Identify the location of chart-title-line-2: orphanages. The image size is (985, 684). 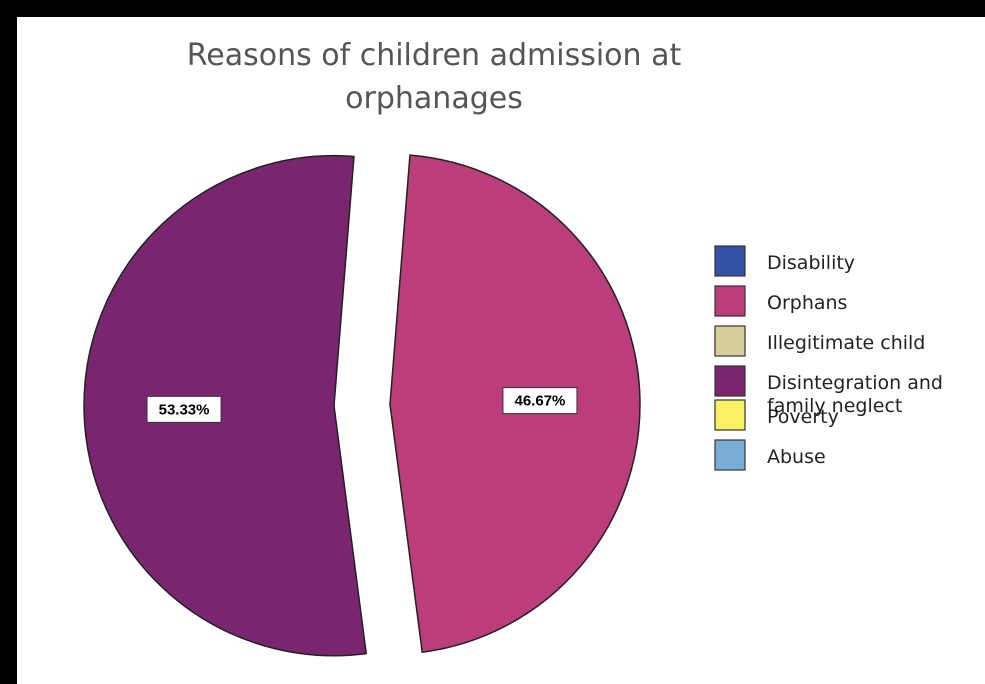
(434, 98).